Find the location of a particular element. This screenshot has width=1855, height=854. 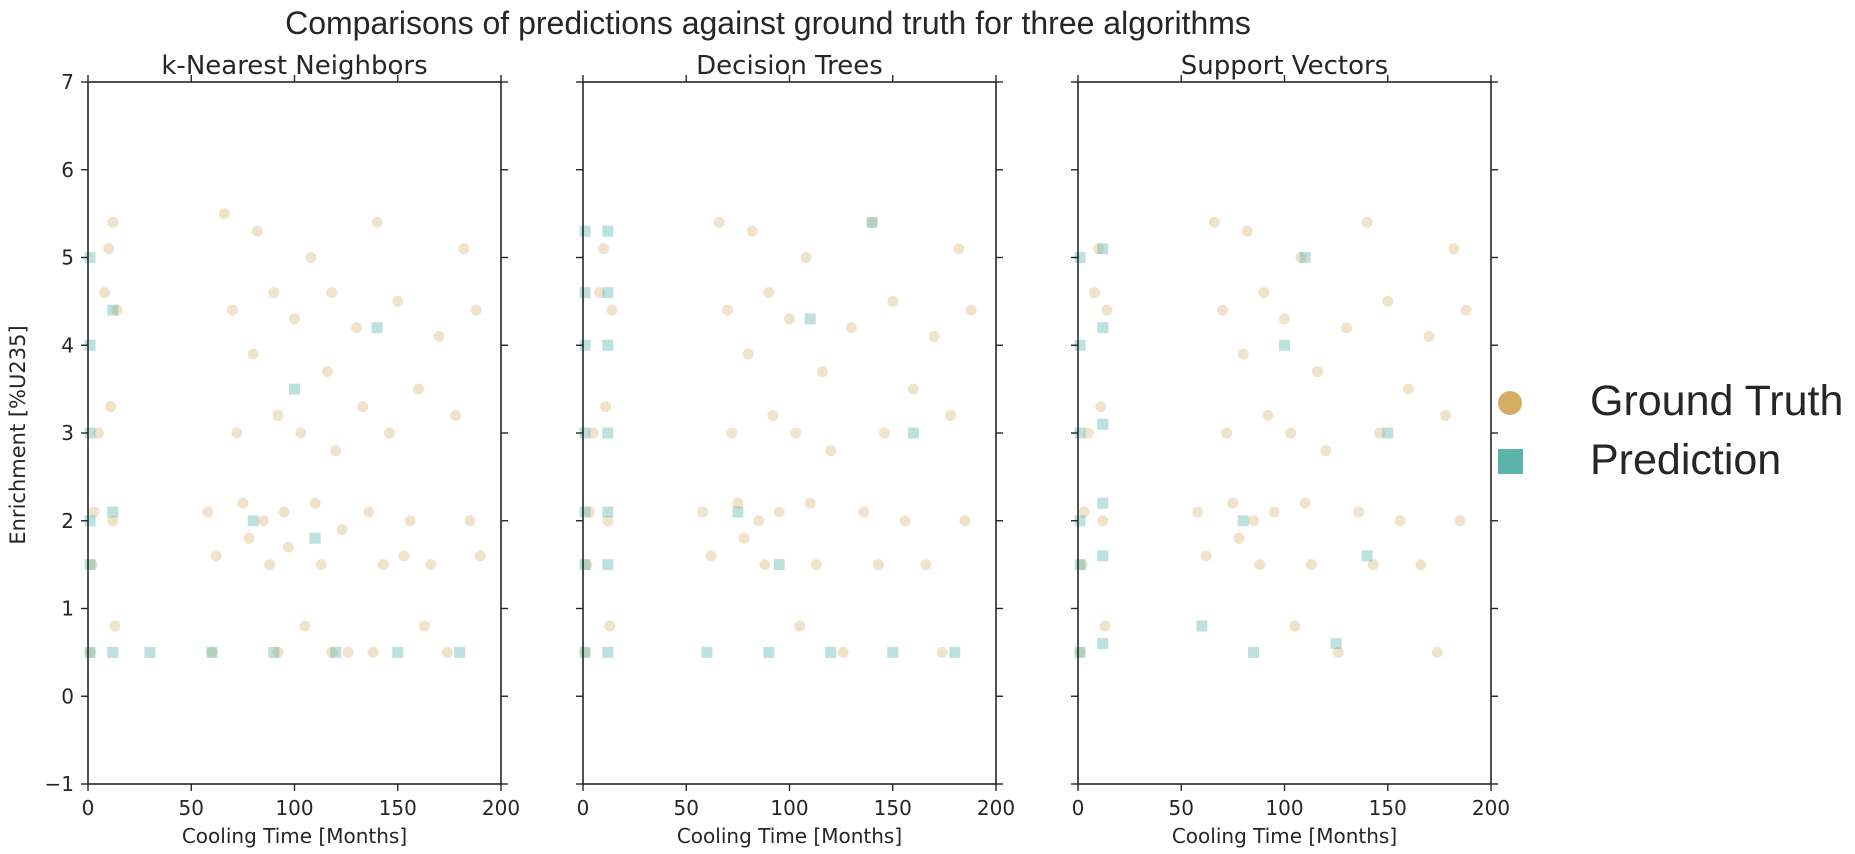

y-tick-label: 5 is located at coordinates (67, 258).